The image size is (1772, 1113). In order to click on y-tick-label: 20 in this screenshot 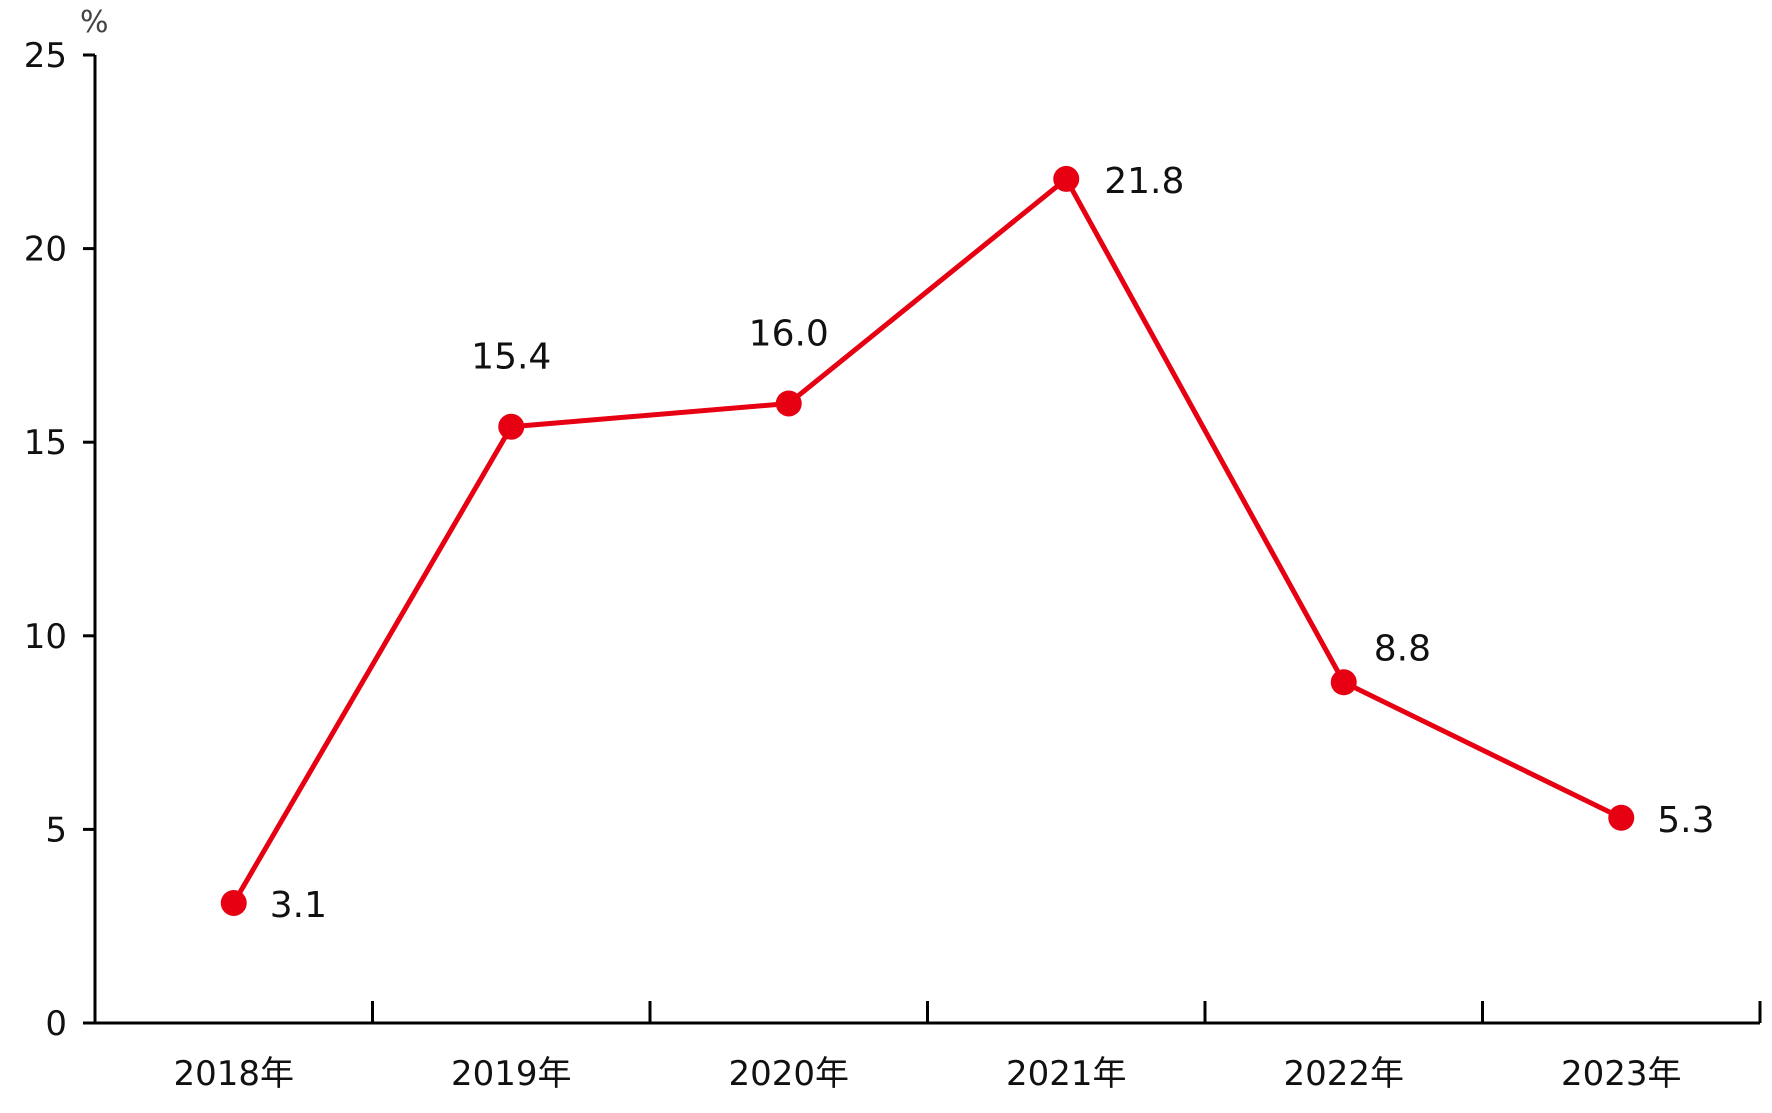, I will do `click(45, 250)`.